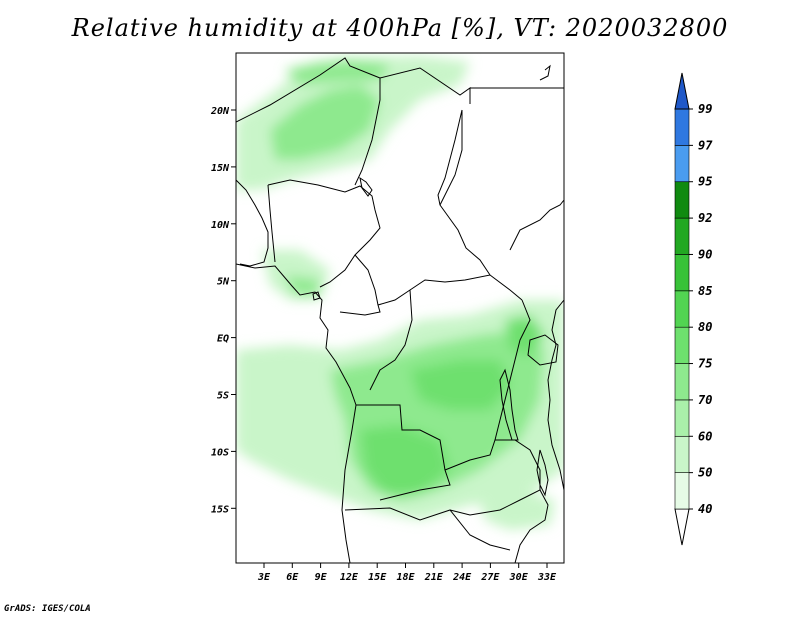 The width and height of the screenshot is (800, 618). Describe the element at coordinates (425, 136) in the screenshot. I see `border-niger-chad` at that location.